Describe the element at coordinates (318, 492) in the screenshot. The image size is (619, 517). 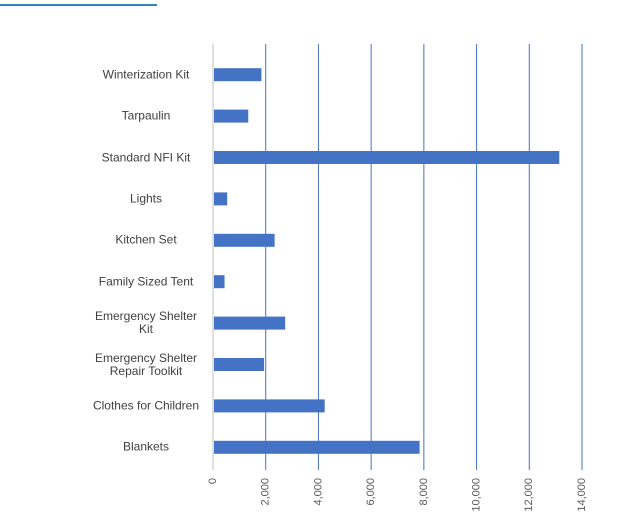
I see `x-tick-label: 4,000` at that location.